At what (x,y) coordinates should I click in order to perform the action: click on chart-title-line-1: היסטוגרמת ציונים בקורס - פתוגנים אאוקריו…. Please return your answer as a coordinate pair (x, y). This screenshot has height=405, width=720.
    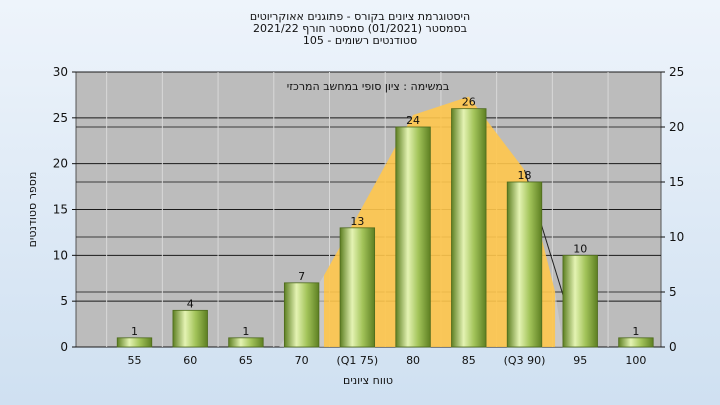
    Looking at the image, I should click on (360, 16).